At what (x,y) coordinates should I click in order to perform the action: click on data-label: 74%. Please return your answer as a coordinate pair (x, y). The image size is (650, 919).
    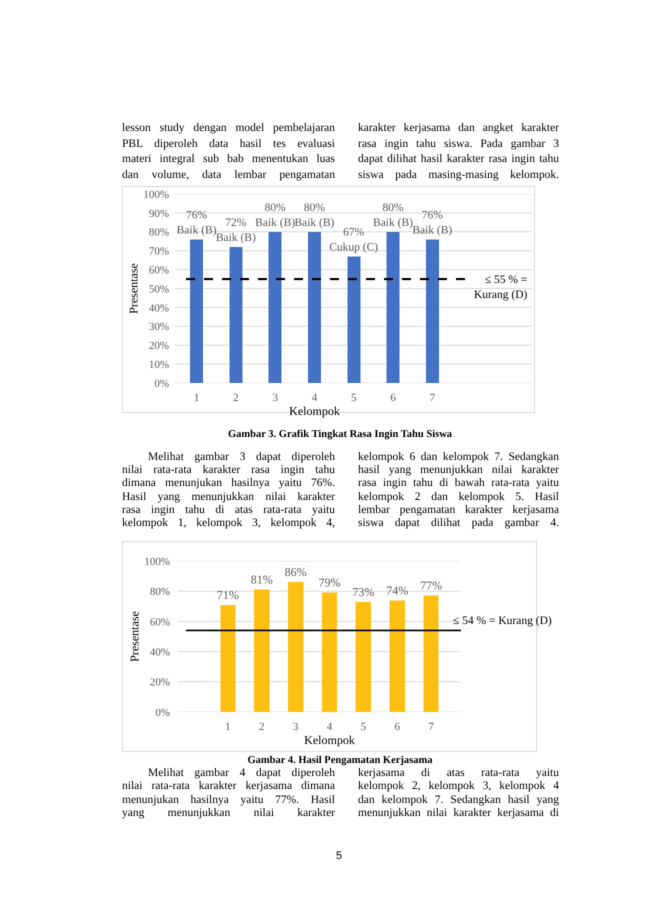
    Looking at the image, I should click on (397, 590).